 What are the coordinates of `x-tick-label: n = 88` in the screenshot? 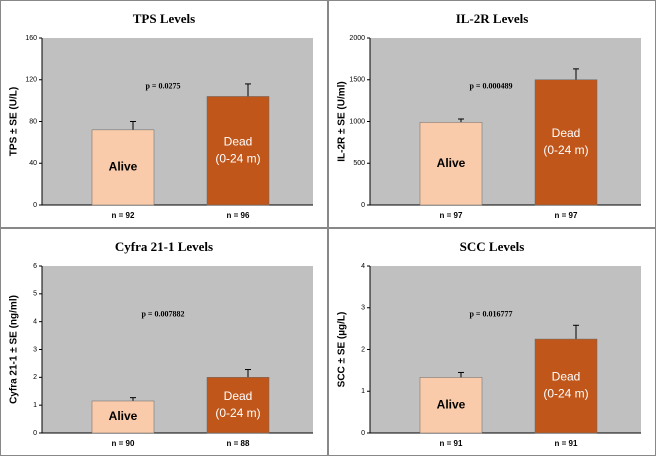 It's located at (238, 443).